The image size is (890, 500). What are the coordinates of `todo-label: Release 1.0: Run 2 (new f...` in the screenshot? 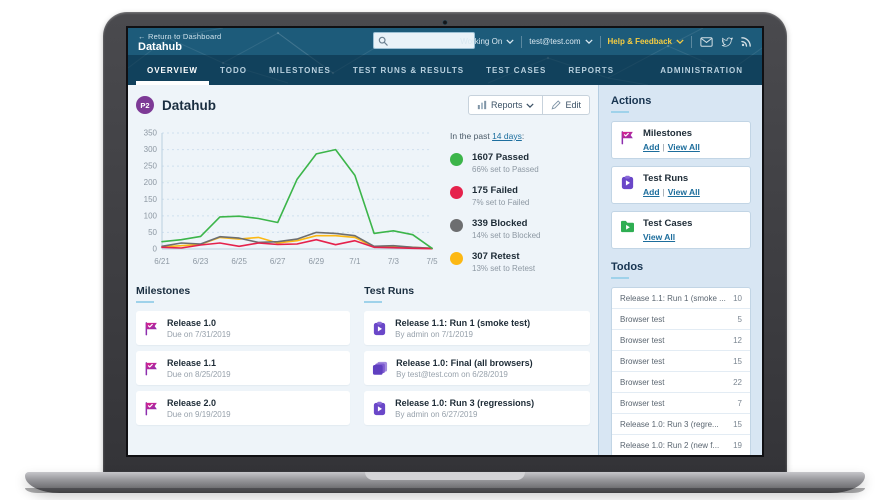 It's located at (670, 445).